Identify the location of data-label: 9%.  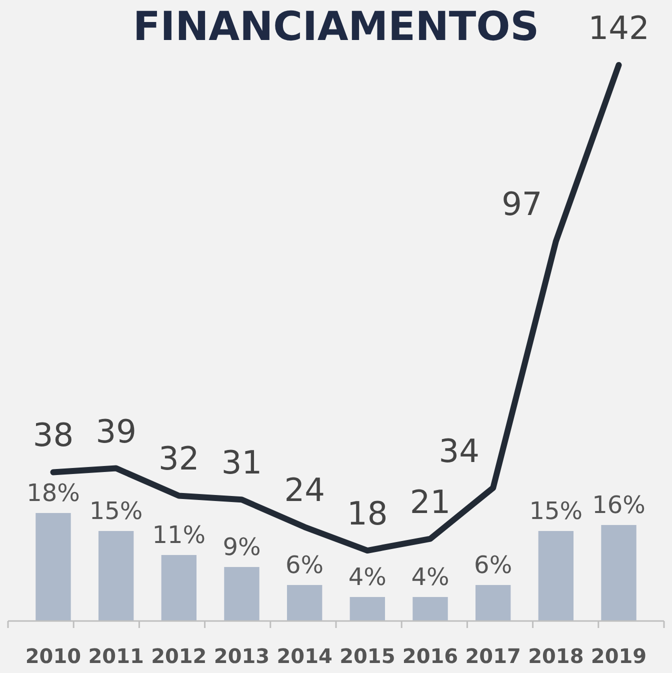
(241, 547).